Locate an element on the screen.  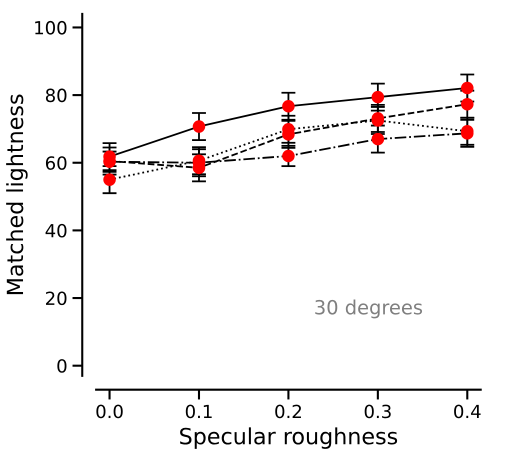
x-tick-label: 0.3 is located at coordinates (377, 411).